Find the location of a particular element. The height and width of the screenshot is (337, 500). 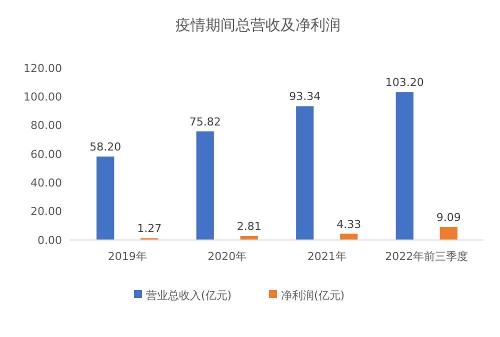

data-label: 1.27 is located at coordinates (149, 229).